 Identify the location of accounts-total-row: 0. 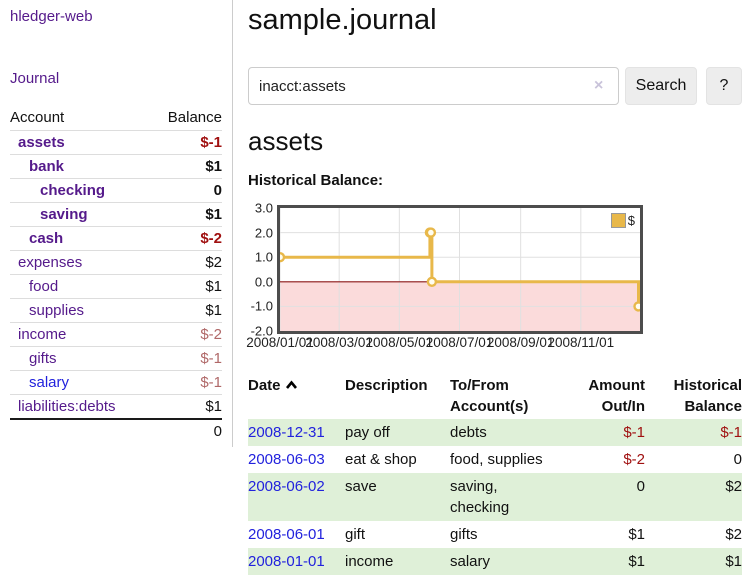
(116, 430).